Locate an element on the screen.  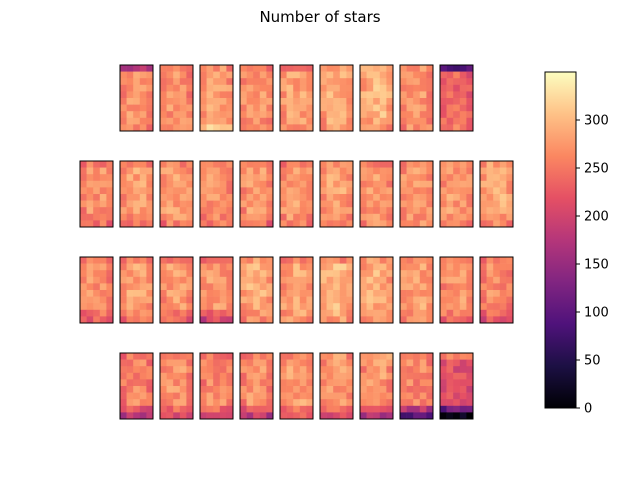
panel-r4-p6 is located at coordinates (336, 386).